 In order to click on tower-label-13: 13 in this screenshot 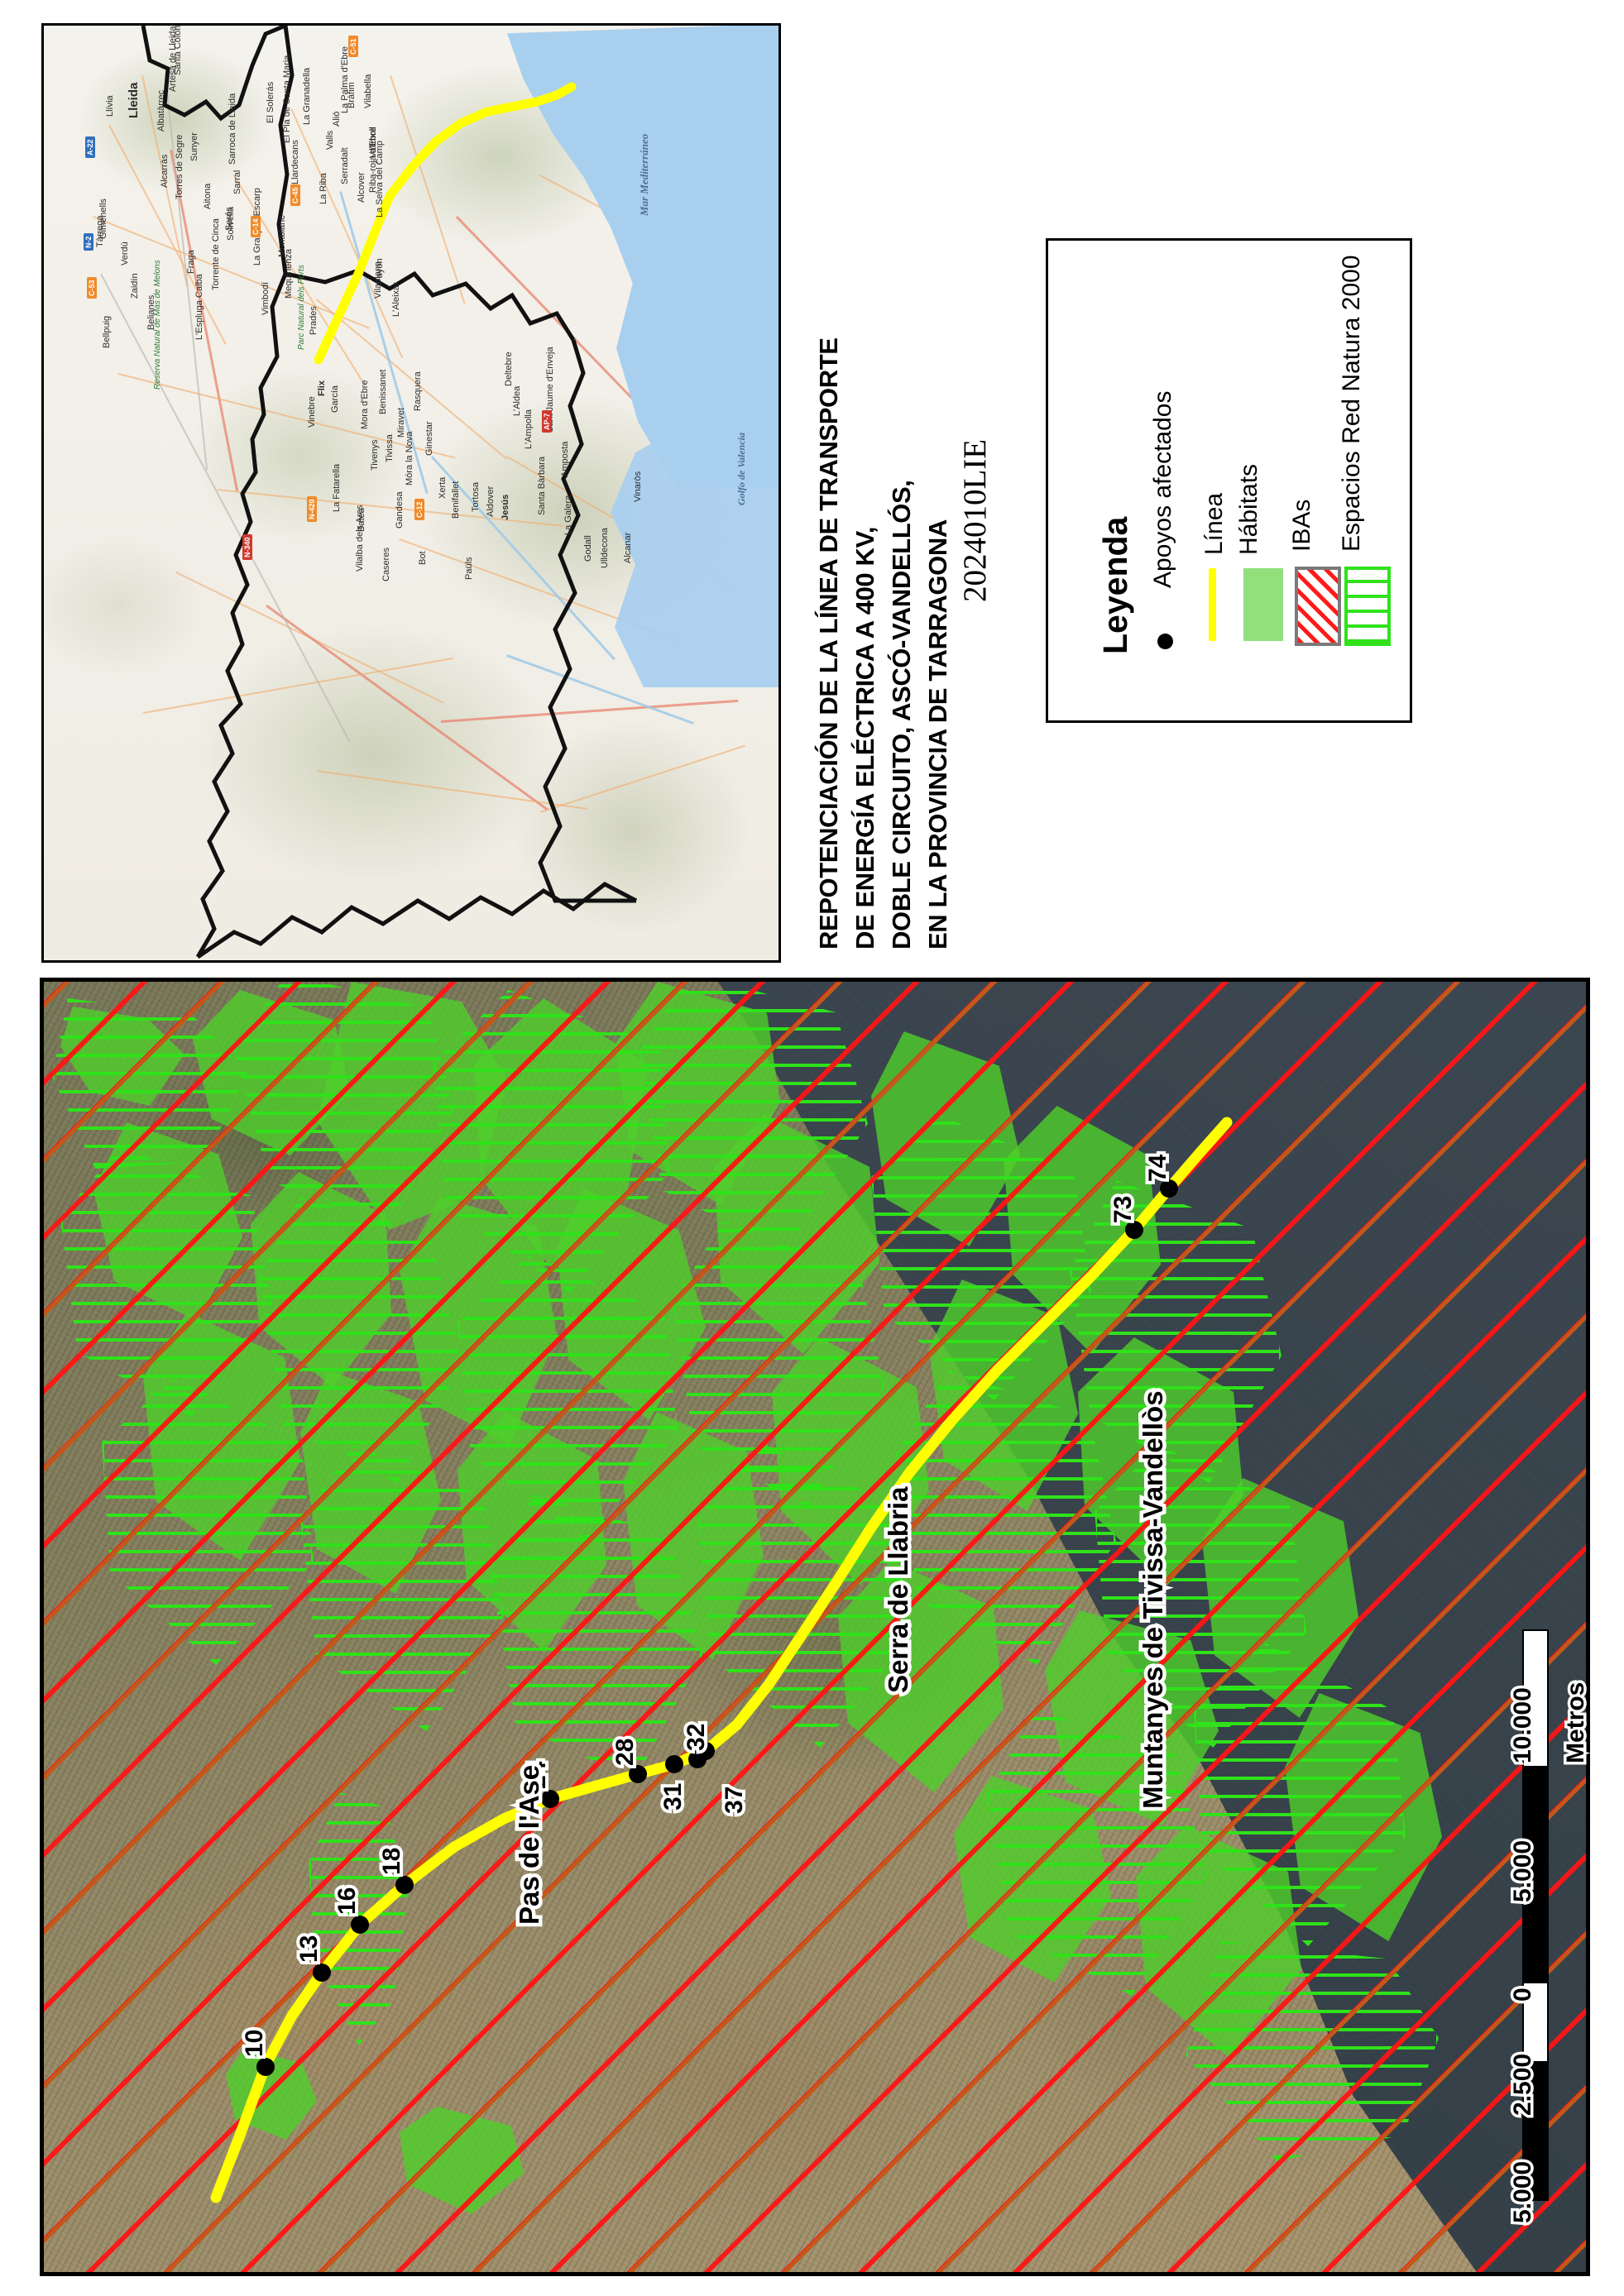, I will do `click(309, 1949)`.